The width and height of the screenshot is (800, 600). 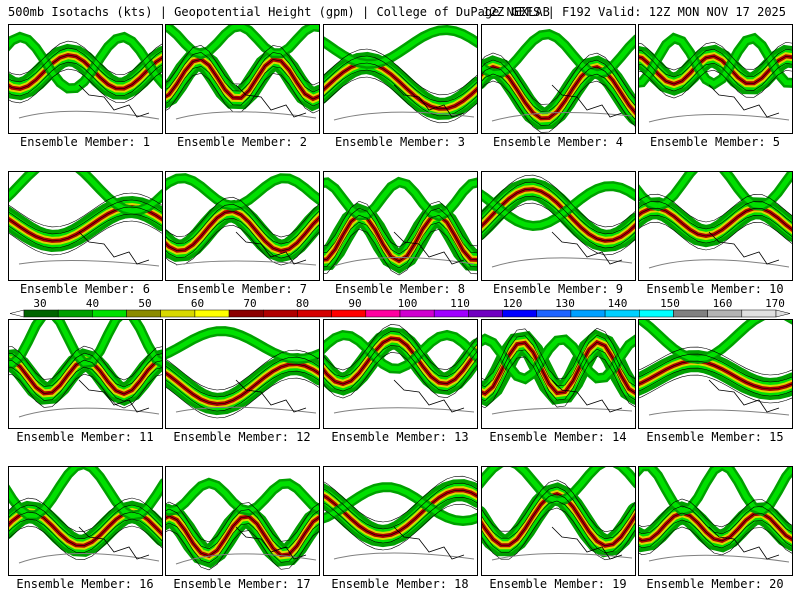 I want to click on colorbar-tick-label: 80, so click(x=302, y=303).